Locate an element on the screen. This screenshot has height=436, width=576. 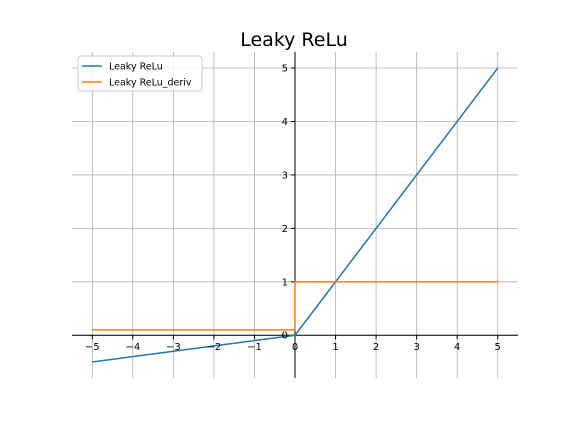
x-tick-label: −5 is located at coordinates (92, 347).